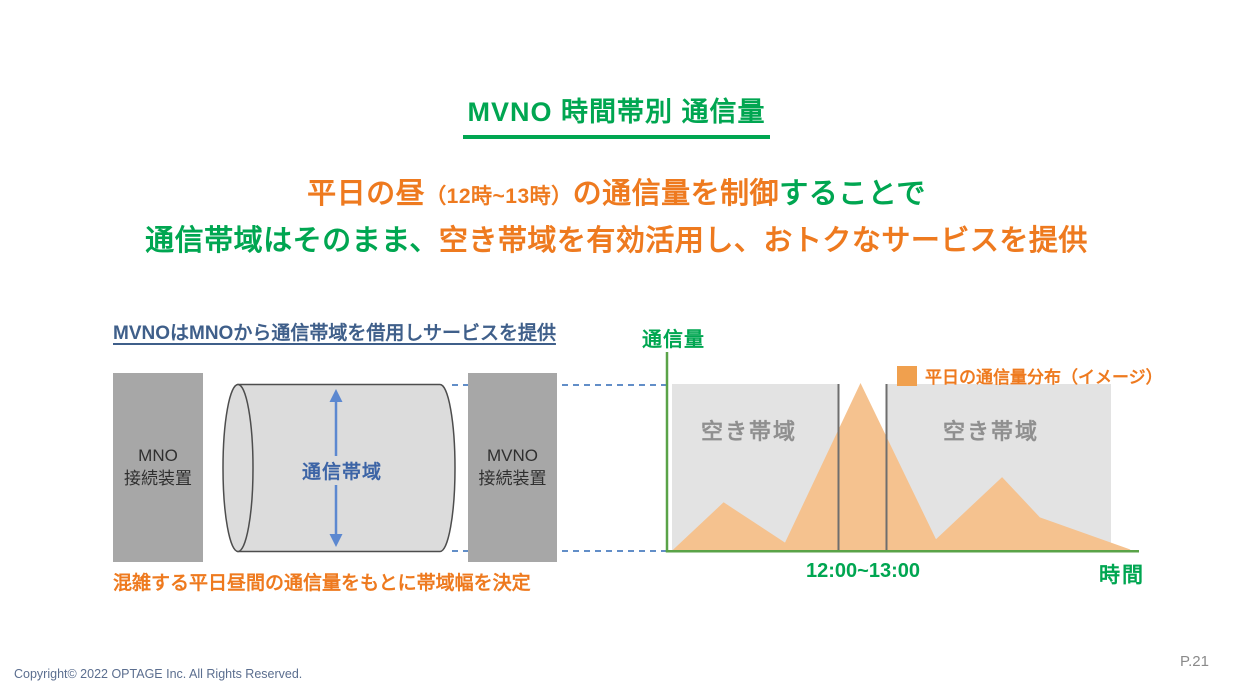 This screenshot has height=690, width=1233. Describe the element at coordinates (991, 431) in the screenshot. I see `free-band-label-right: 空き帯域` at that location.